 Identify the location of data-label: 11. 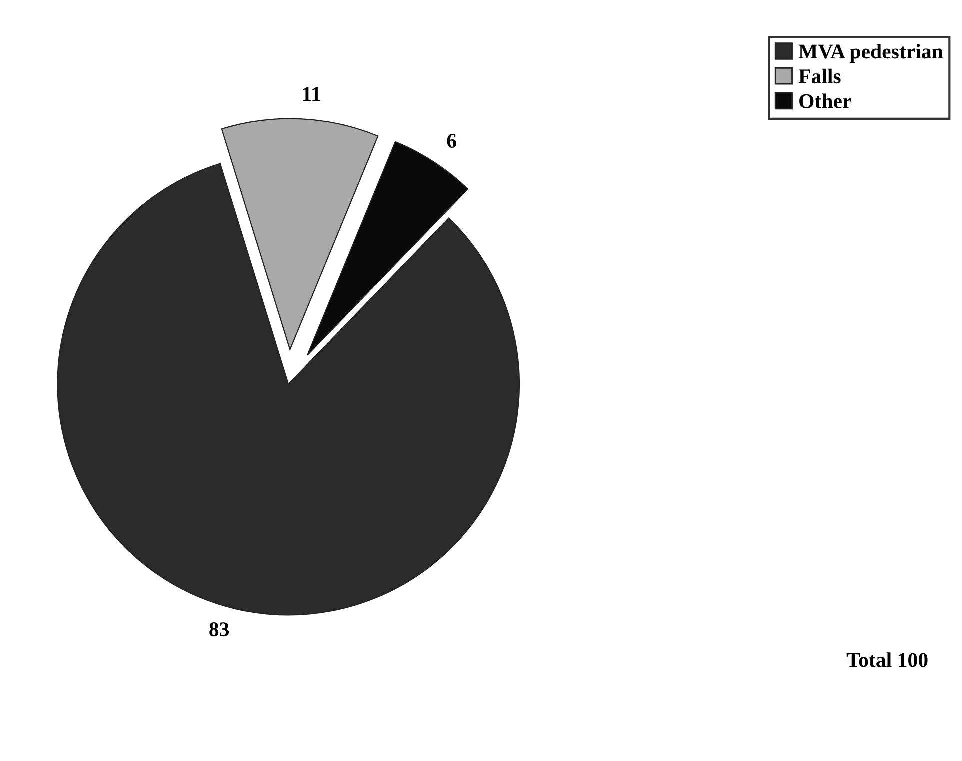
(311, 94).